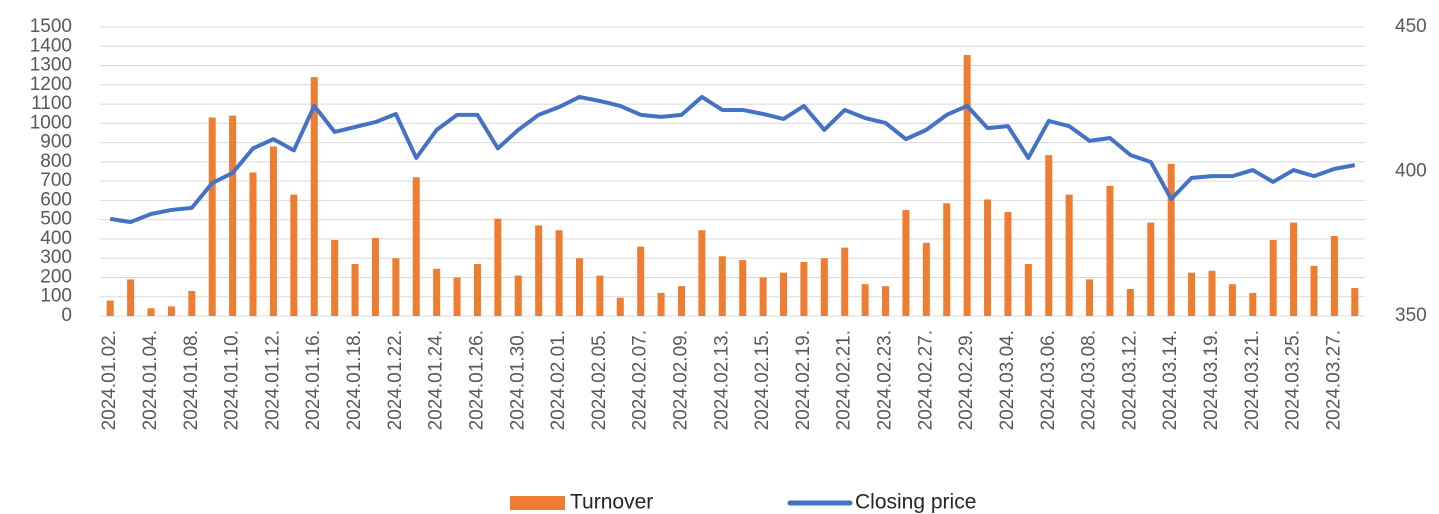 The image size is (1439, 514). I want to click on x-tick-label: 2024.02.05., so click(599, 380).